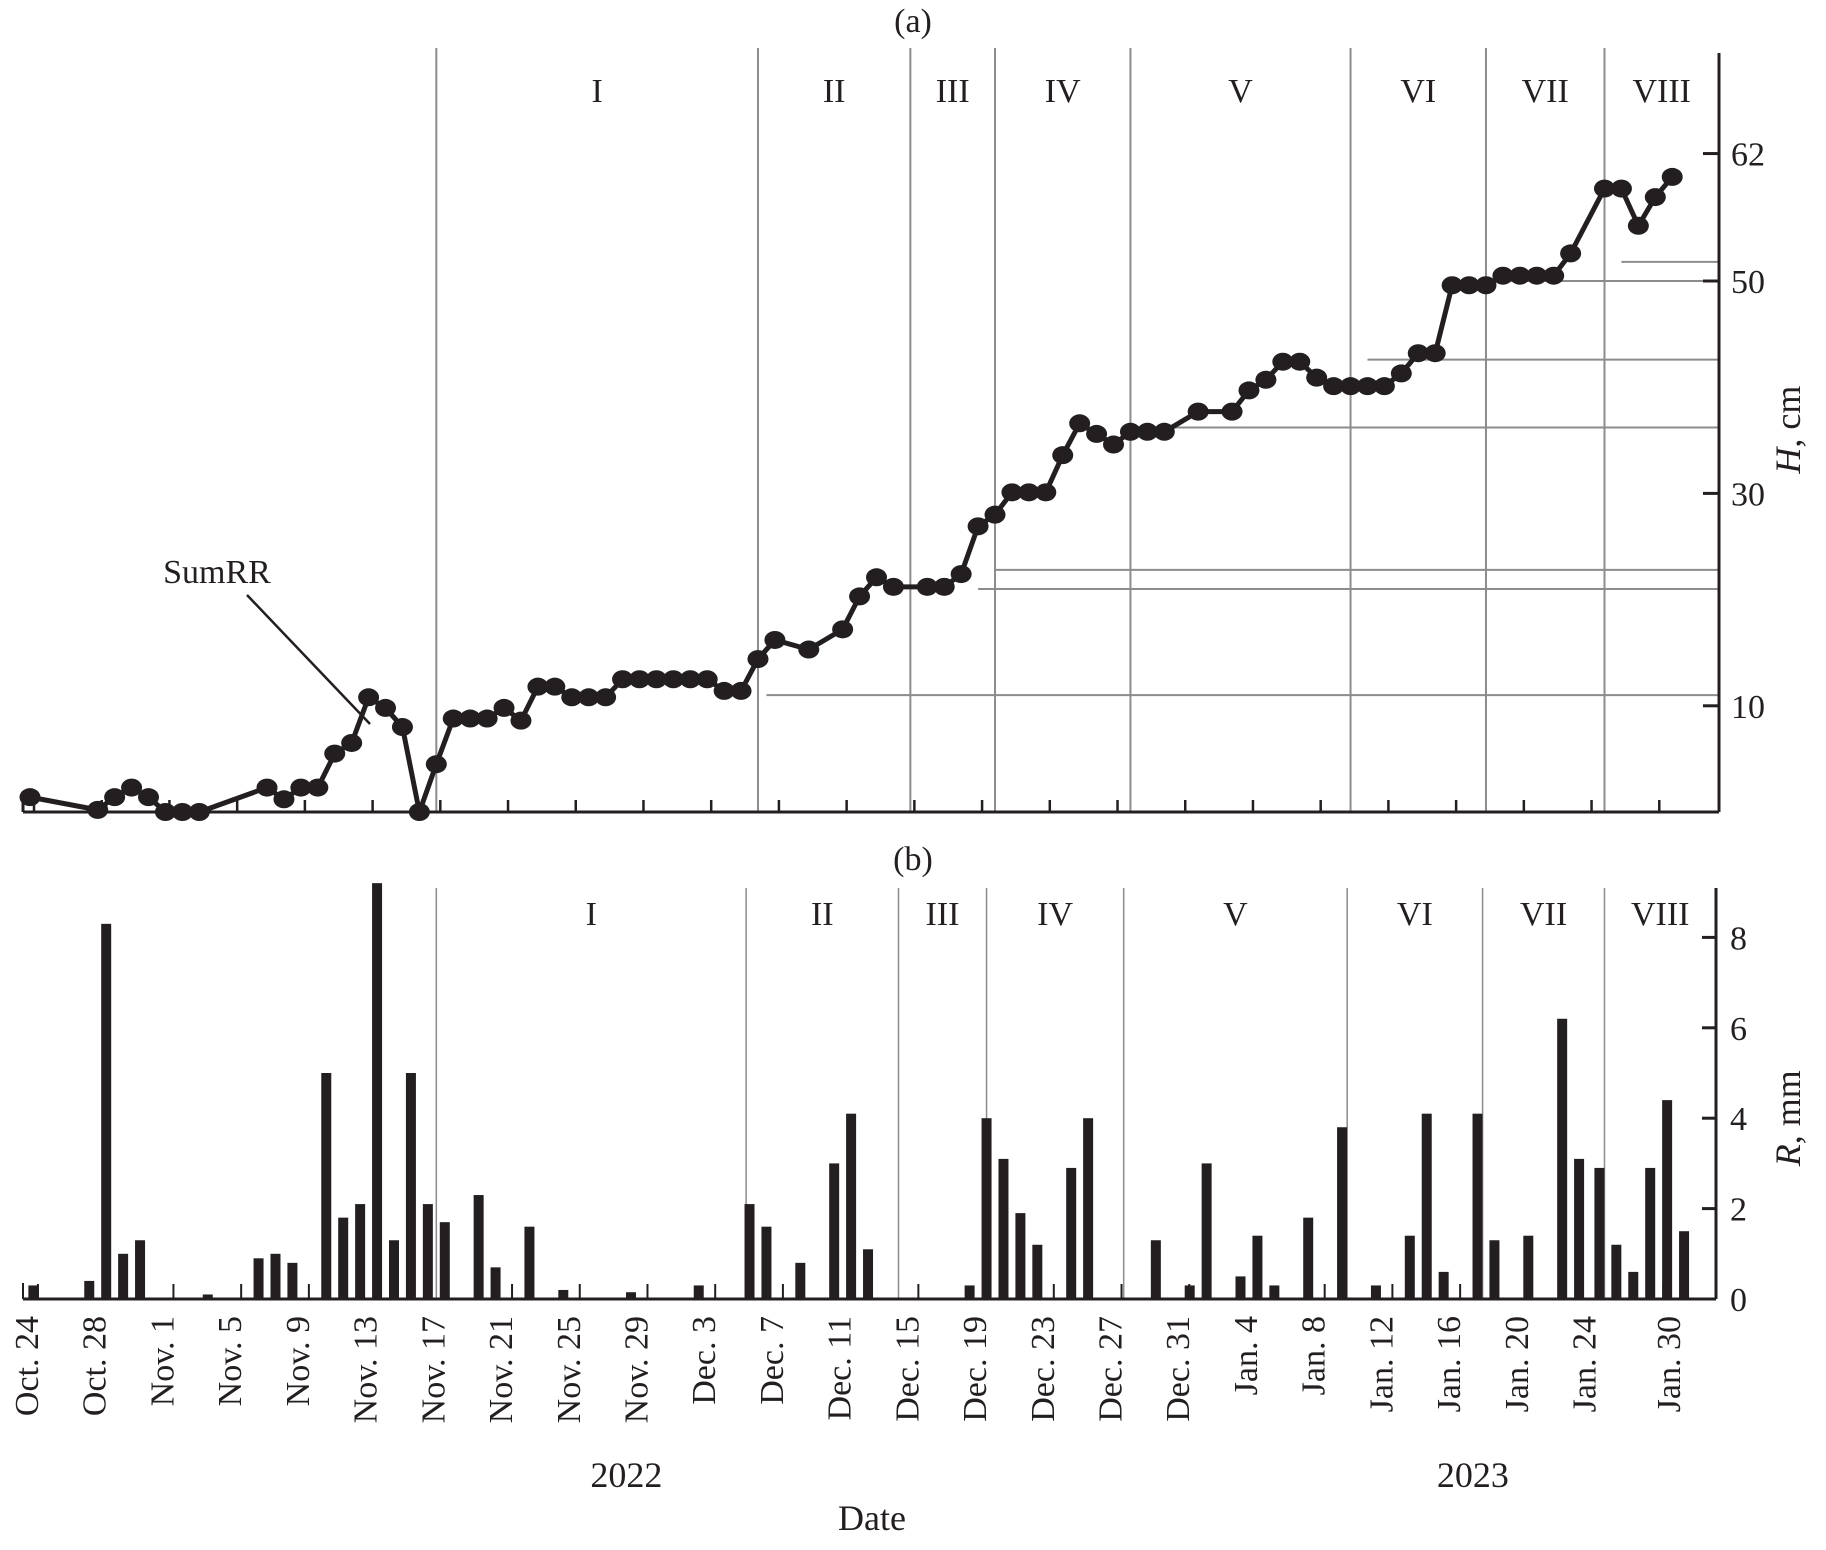 The image size is (1826, 1550). I want to click on date-tick-label: Nov. 5, so click(230, 1361).